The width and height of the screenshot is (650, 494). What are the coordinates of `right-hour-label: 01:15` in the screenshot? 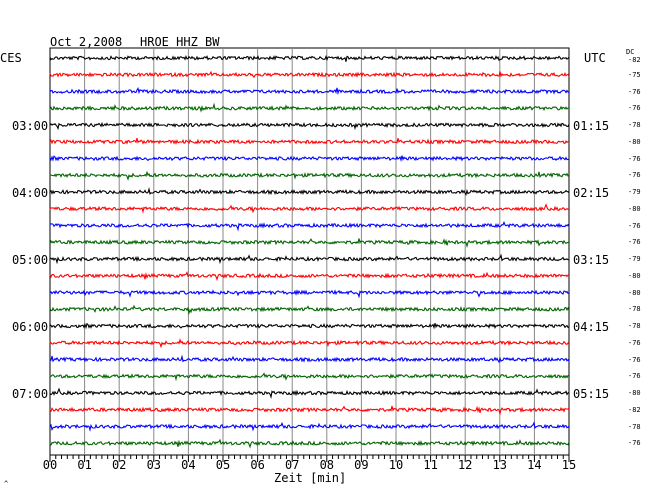 It's located at (591, 126).